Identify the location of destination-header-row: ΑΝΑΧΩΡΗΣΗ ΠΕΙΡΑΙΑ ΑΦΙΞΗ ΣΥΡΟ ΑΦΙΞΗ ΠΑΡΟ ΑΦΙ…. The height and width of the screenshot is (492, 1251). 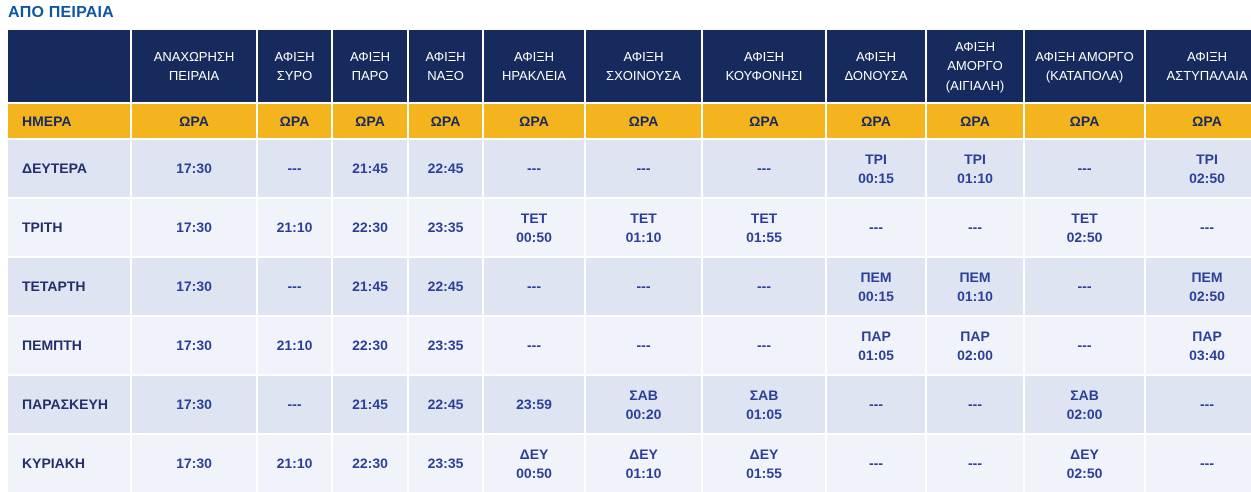
(629, 66).